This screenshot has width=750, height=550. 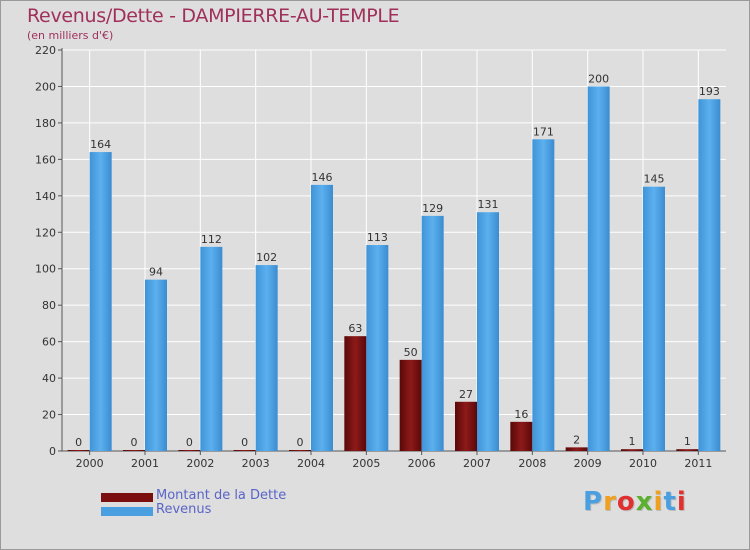 What do you see at coordinates (213, 16) in the screenshot?
I see `chart-title: Revenus/Dette - DAMPIERRE-AU-TEMPLE` at bounding box center [213, 16].